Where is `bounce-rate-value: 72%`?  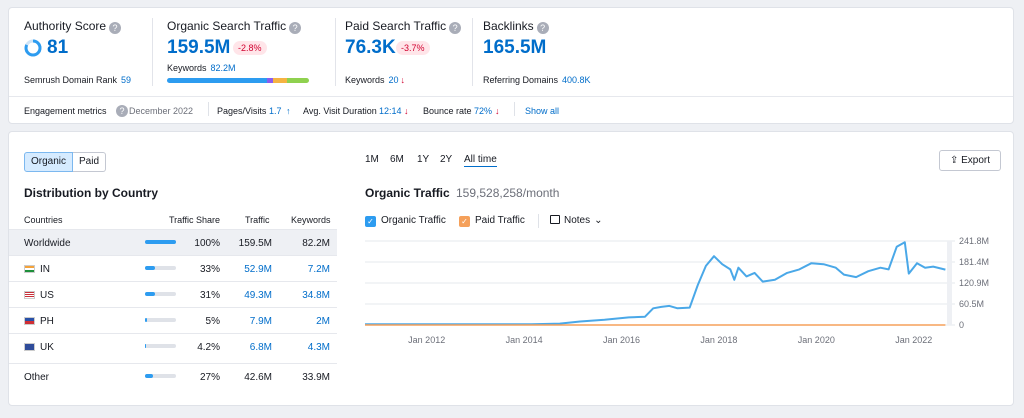
bounce-rate-value: 72% is located at coordinates (483, 111).